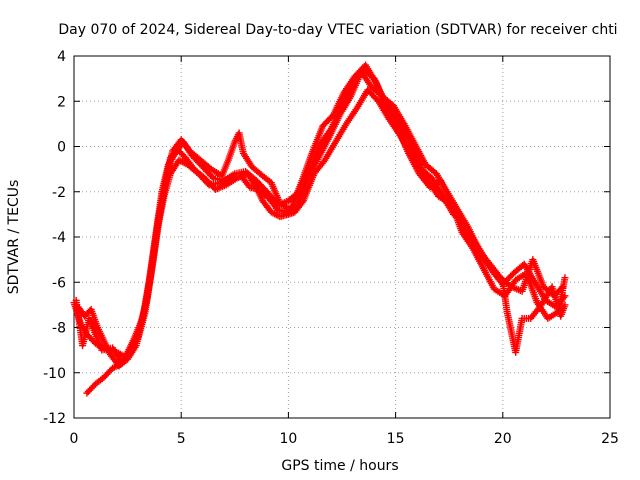  I want to click on x-axis-label: GPS time / hours, so click(339, 466).